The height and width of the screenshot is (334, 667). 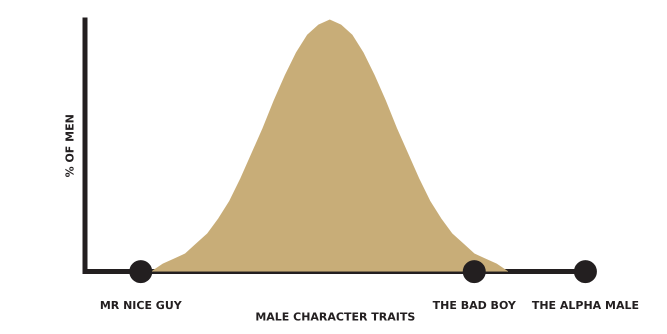 I want to click on x-tick-label: MR NICE GUY, so click(x=141, y=305).